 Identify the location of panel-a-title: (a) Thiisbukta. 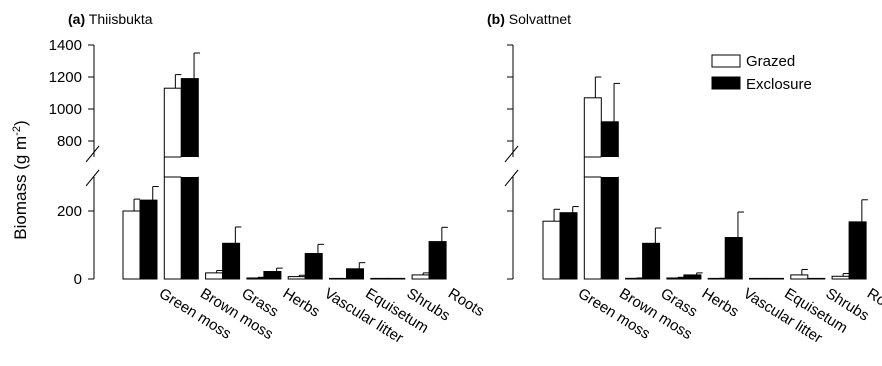
(110, 19).